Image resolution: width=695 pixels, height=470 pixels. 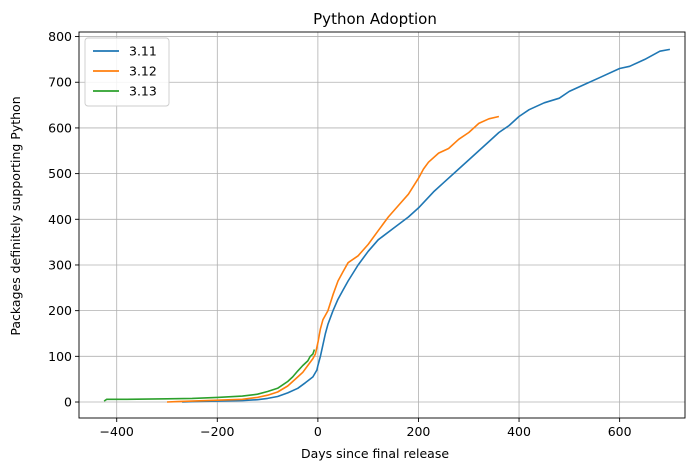 What do you see at coordinates (60, 310) in the screenshot?
I see `y-tick-label: 200` at bounding box center [60, 310].